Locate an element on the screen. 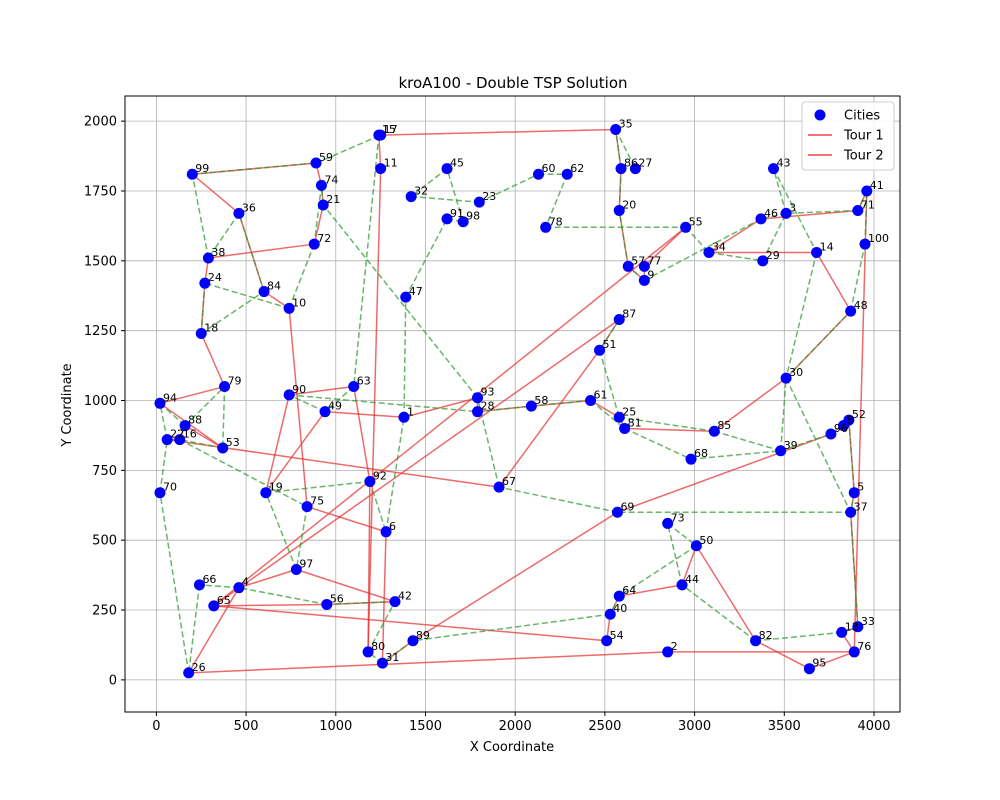 This screenshot has height=800, width=1000. city-label: 23 is located at coordinates (489, 196).